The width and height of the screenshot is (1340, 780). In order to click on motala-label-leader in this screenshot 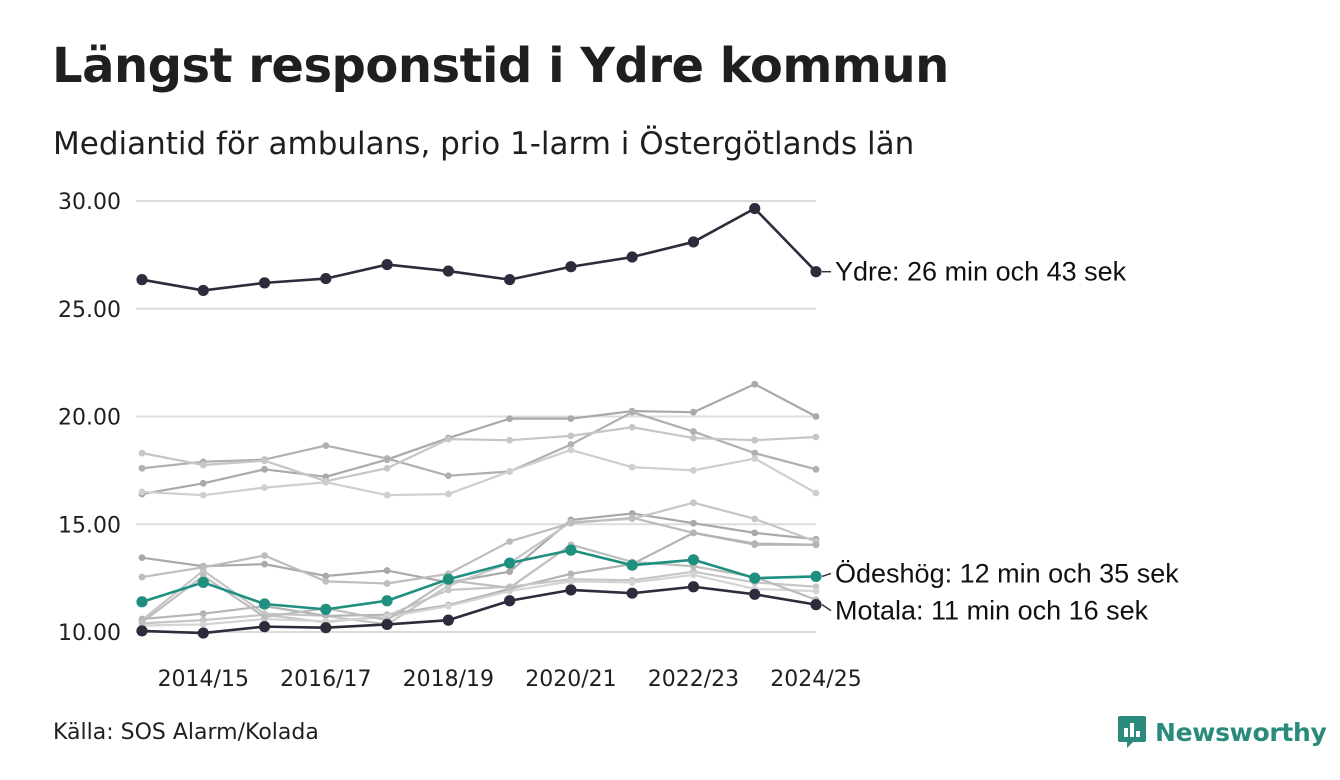, I will do `click(826, 608)`.